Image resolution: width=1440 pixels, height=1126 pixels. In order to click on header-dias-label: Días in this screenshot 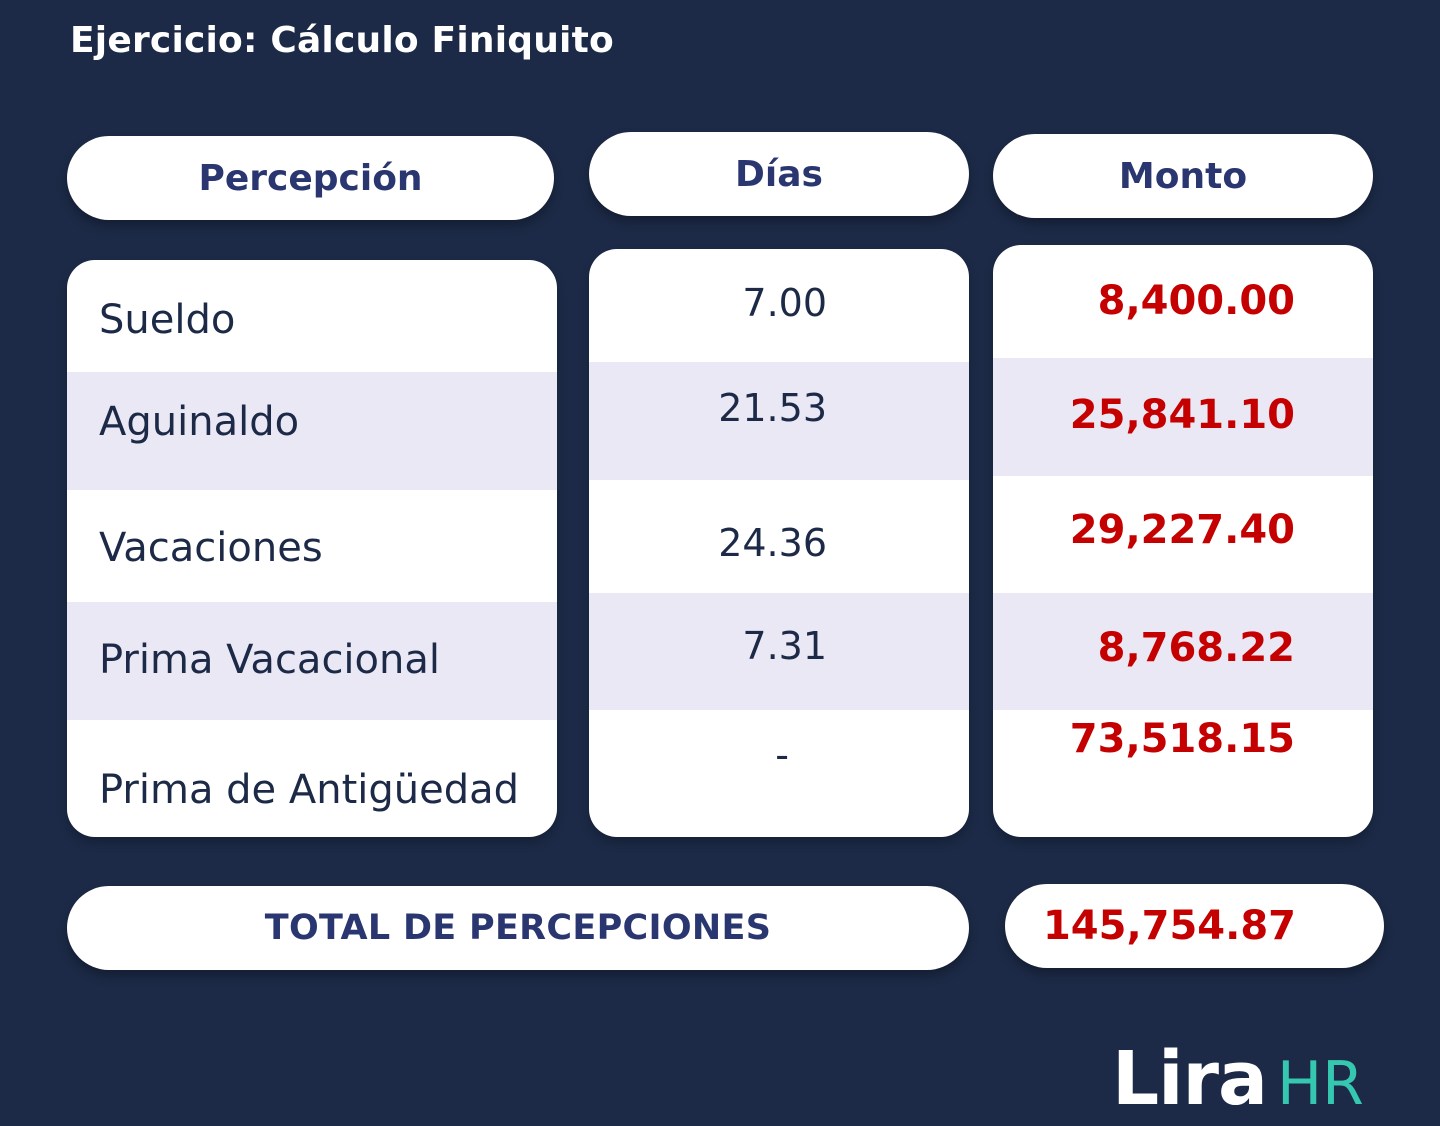, I will do `click(779, 174)`.